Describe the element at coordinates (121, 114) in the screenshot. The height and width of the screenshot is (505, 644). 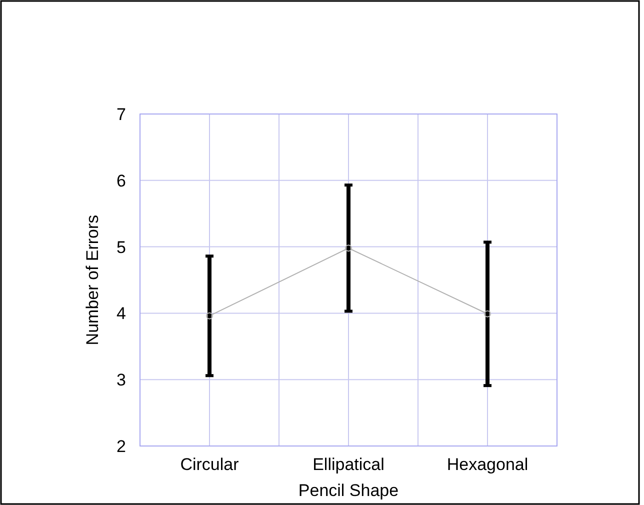
I see `y-tick-label: 7` at that location.